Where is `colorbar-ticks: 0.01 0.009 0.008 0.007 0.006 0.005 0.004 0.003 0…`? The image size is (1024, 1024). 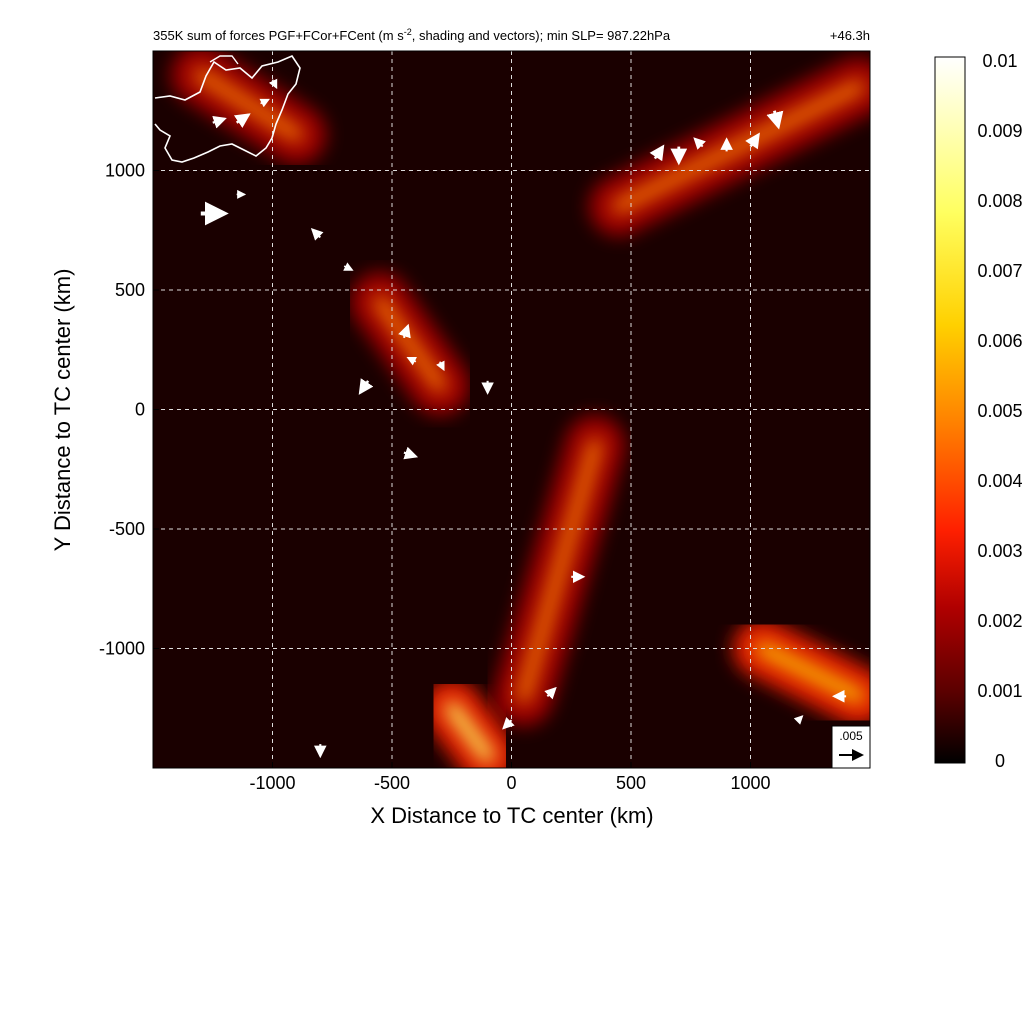
colorbar-ticks: 0.01 0.009 0.008 0.007 0.006 0.005 0.004 0.003 0… is located at coordinates (999, 411).